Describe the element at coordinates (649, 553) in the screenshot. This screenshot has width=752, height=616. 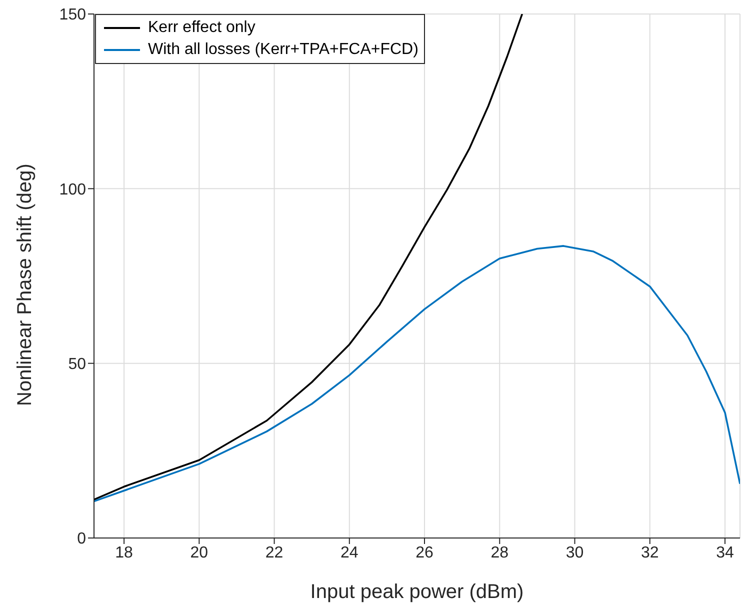
I see `x-tick-label: 32` at that location.